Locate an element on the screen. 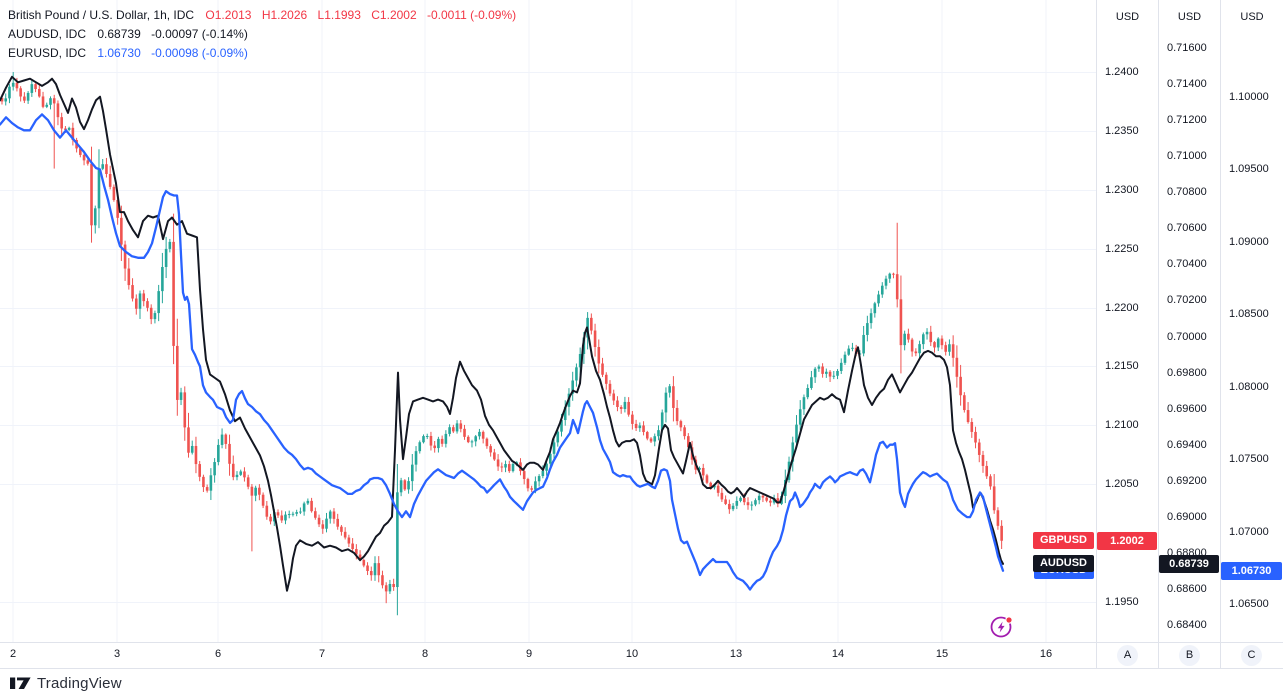  symbol-title: EURUSD, IDC is located at coordinates (47, 53).